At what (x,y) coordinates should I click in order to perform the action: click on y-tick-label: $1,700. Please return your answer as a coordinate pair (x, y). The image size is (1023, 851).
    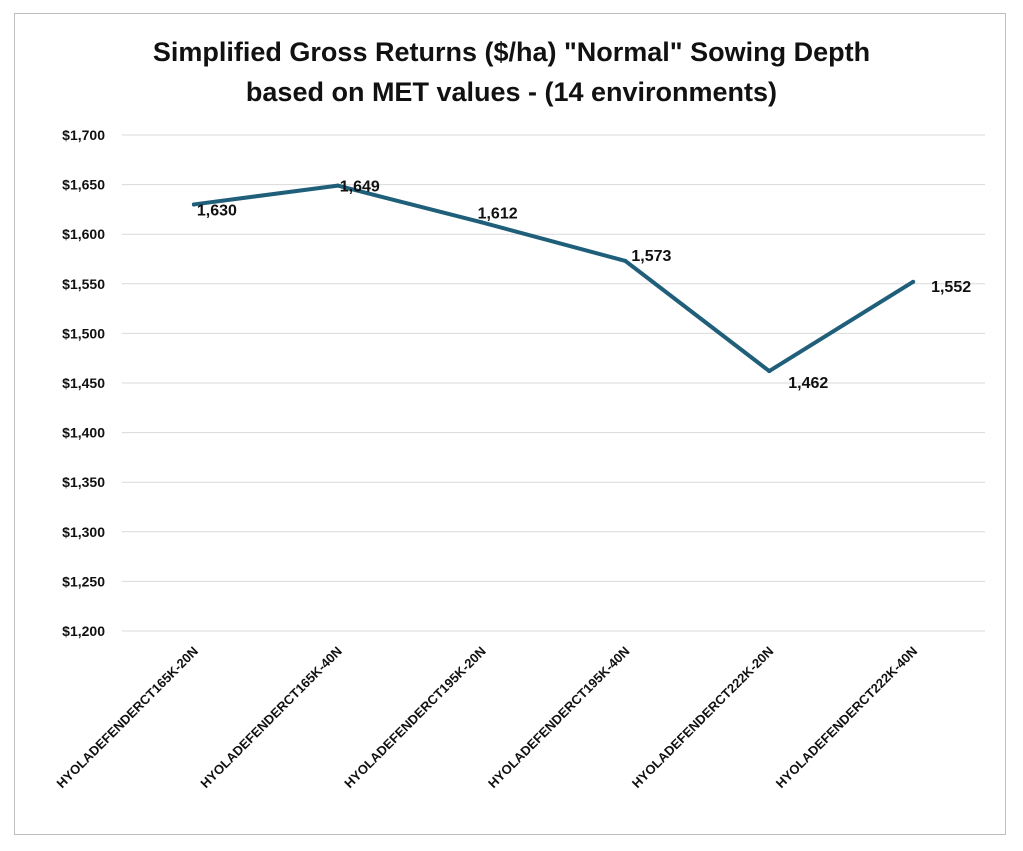
    Looking at the image, I should click on (83, 135).